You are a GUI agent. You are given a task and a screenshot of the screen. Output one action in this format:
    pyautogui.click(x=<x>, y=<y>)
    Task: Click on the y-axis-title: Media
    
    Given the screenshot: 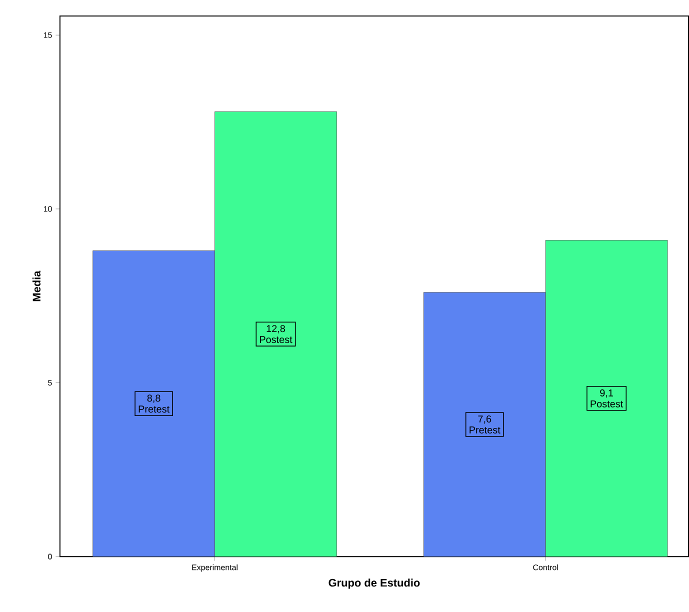 What is the action you would take?
    pyautogui.click(x=36, y=286)
    